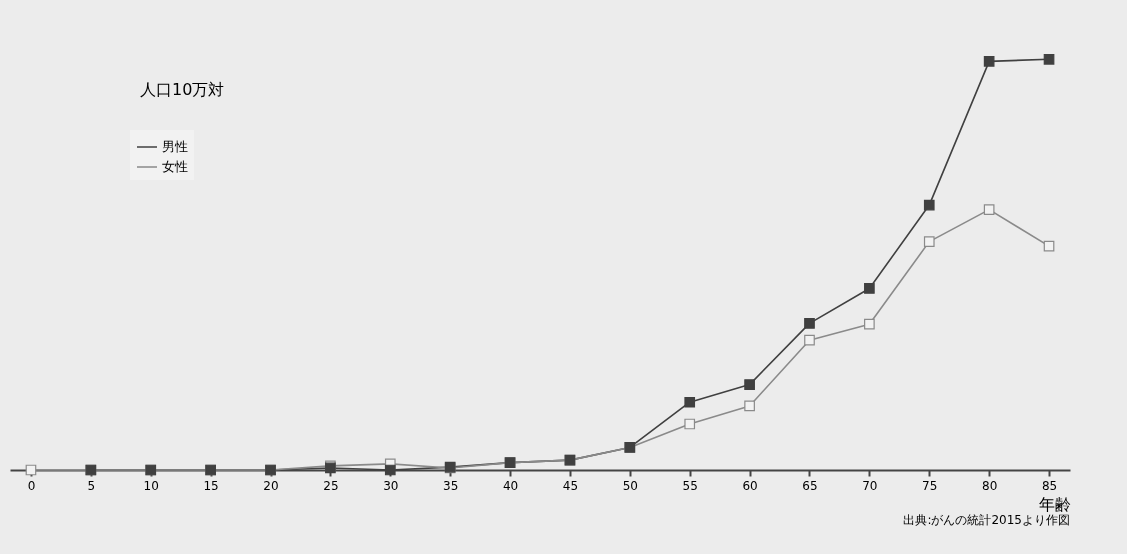  I want to click on x-tick-label: 30, so click(391, 485).